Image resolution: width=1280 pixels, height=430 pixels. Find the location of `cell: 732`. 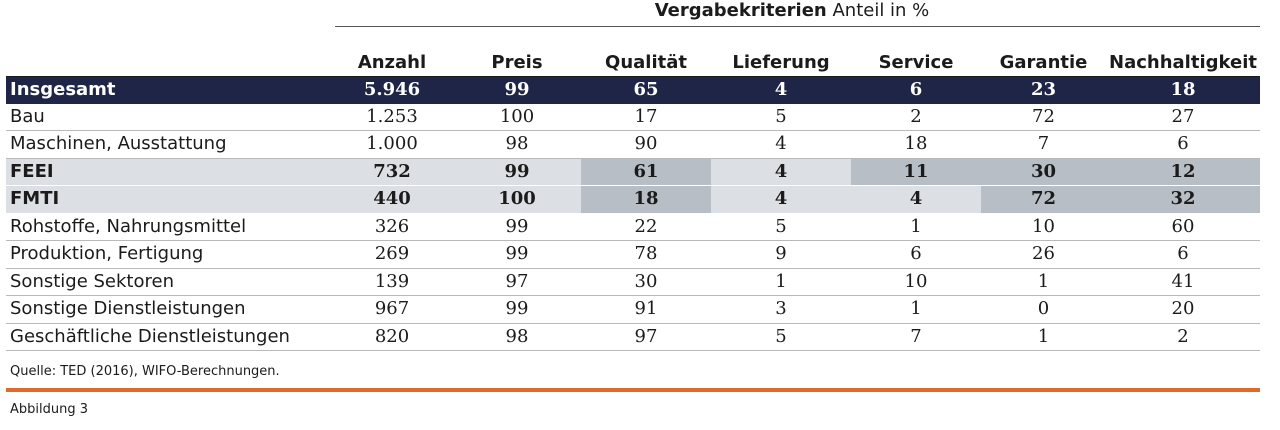

cell: 732 is located at coordinates (392, 172).